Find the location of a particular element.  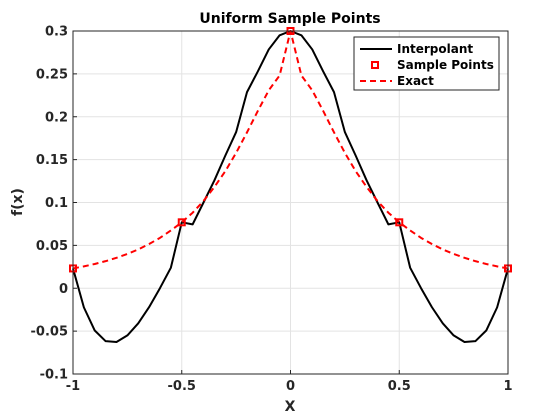

x-tick-label: 0.5 is located at coordinates (399, 386).